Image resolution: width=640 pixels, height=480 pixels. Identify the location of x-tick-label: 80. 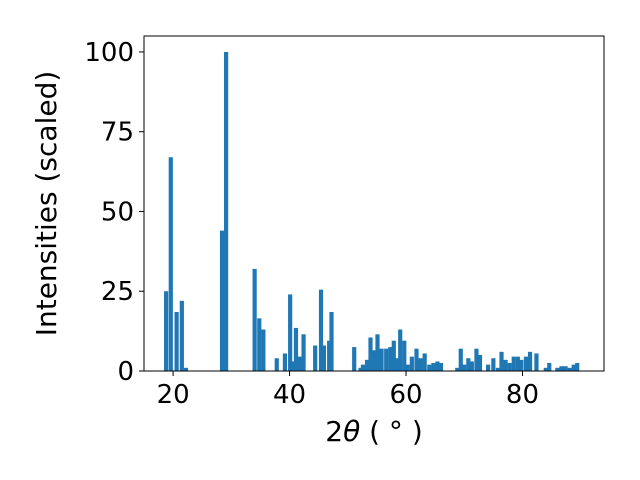
(522, 395).